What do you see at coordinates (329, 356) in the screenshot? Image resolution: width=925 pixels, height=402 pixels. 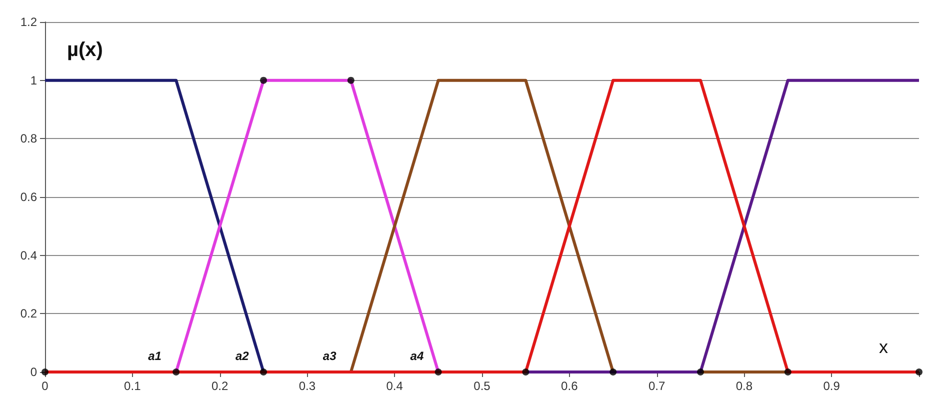 I see `annotation: a3` at bounding box center [329, 356].